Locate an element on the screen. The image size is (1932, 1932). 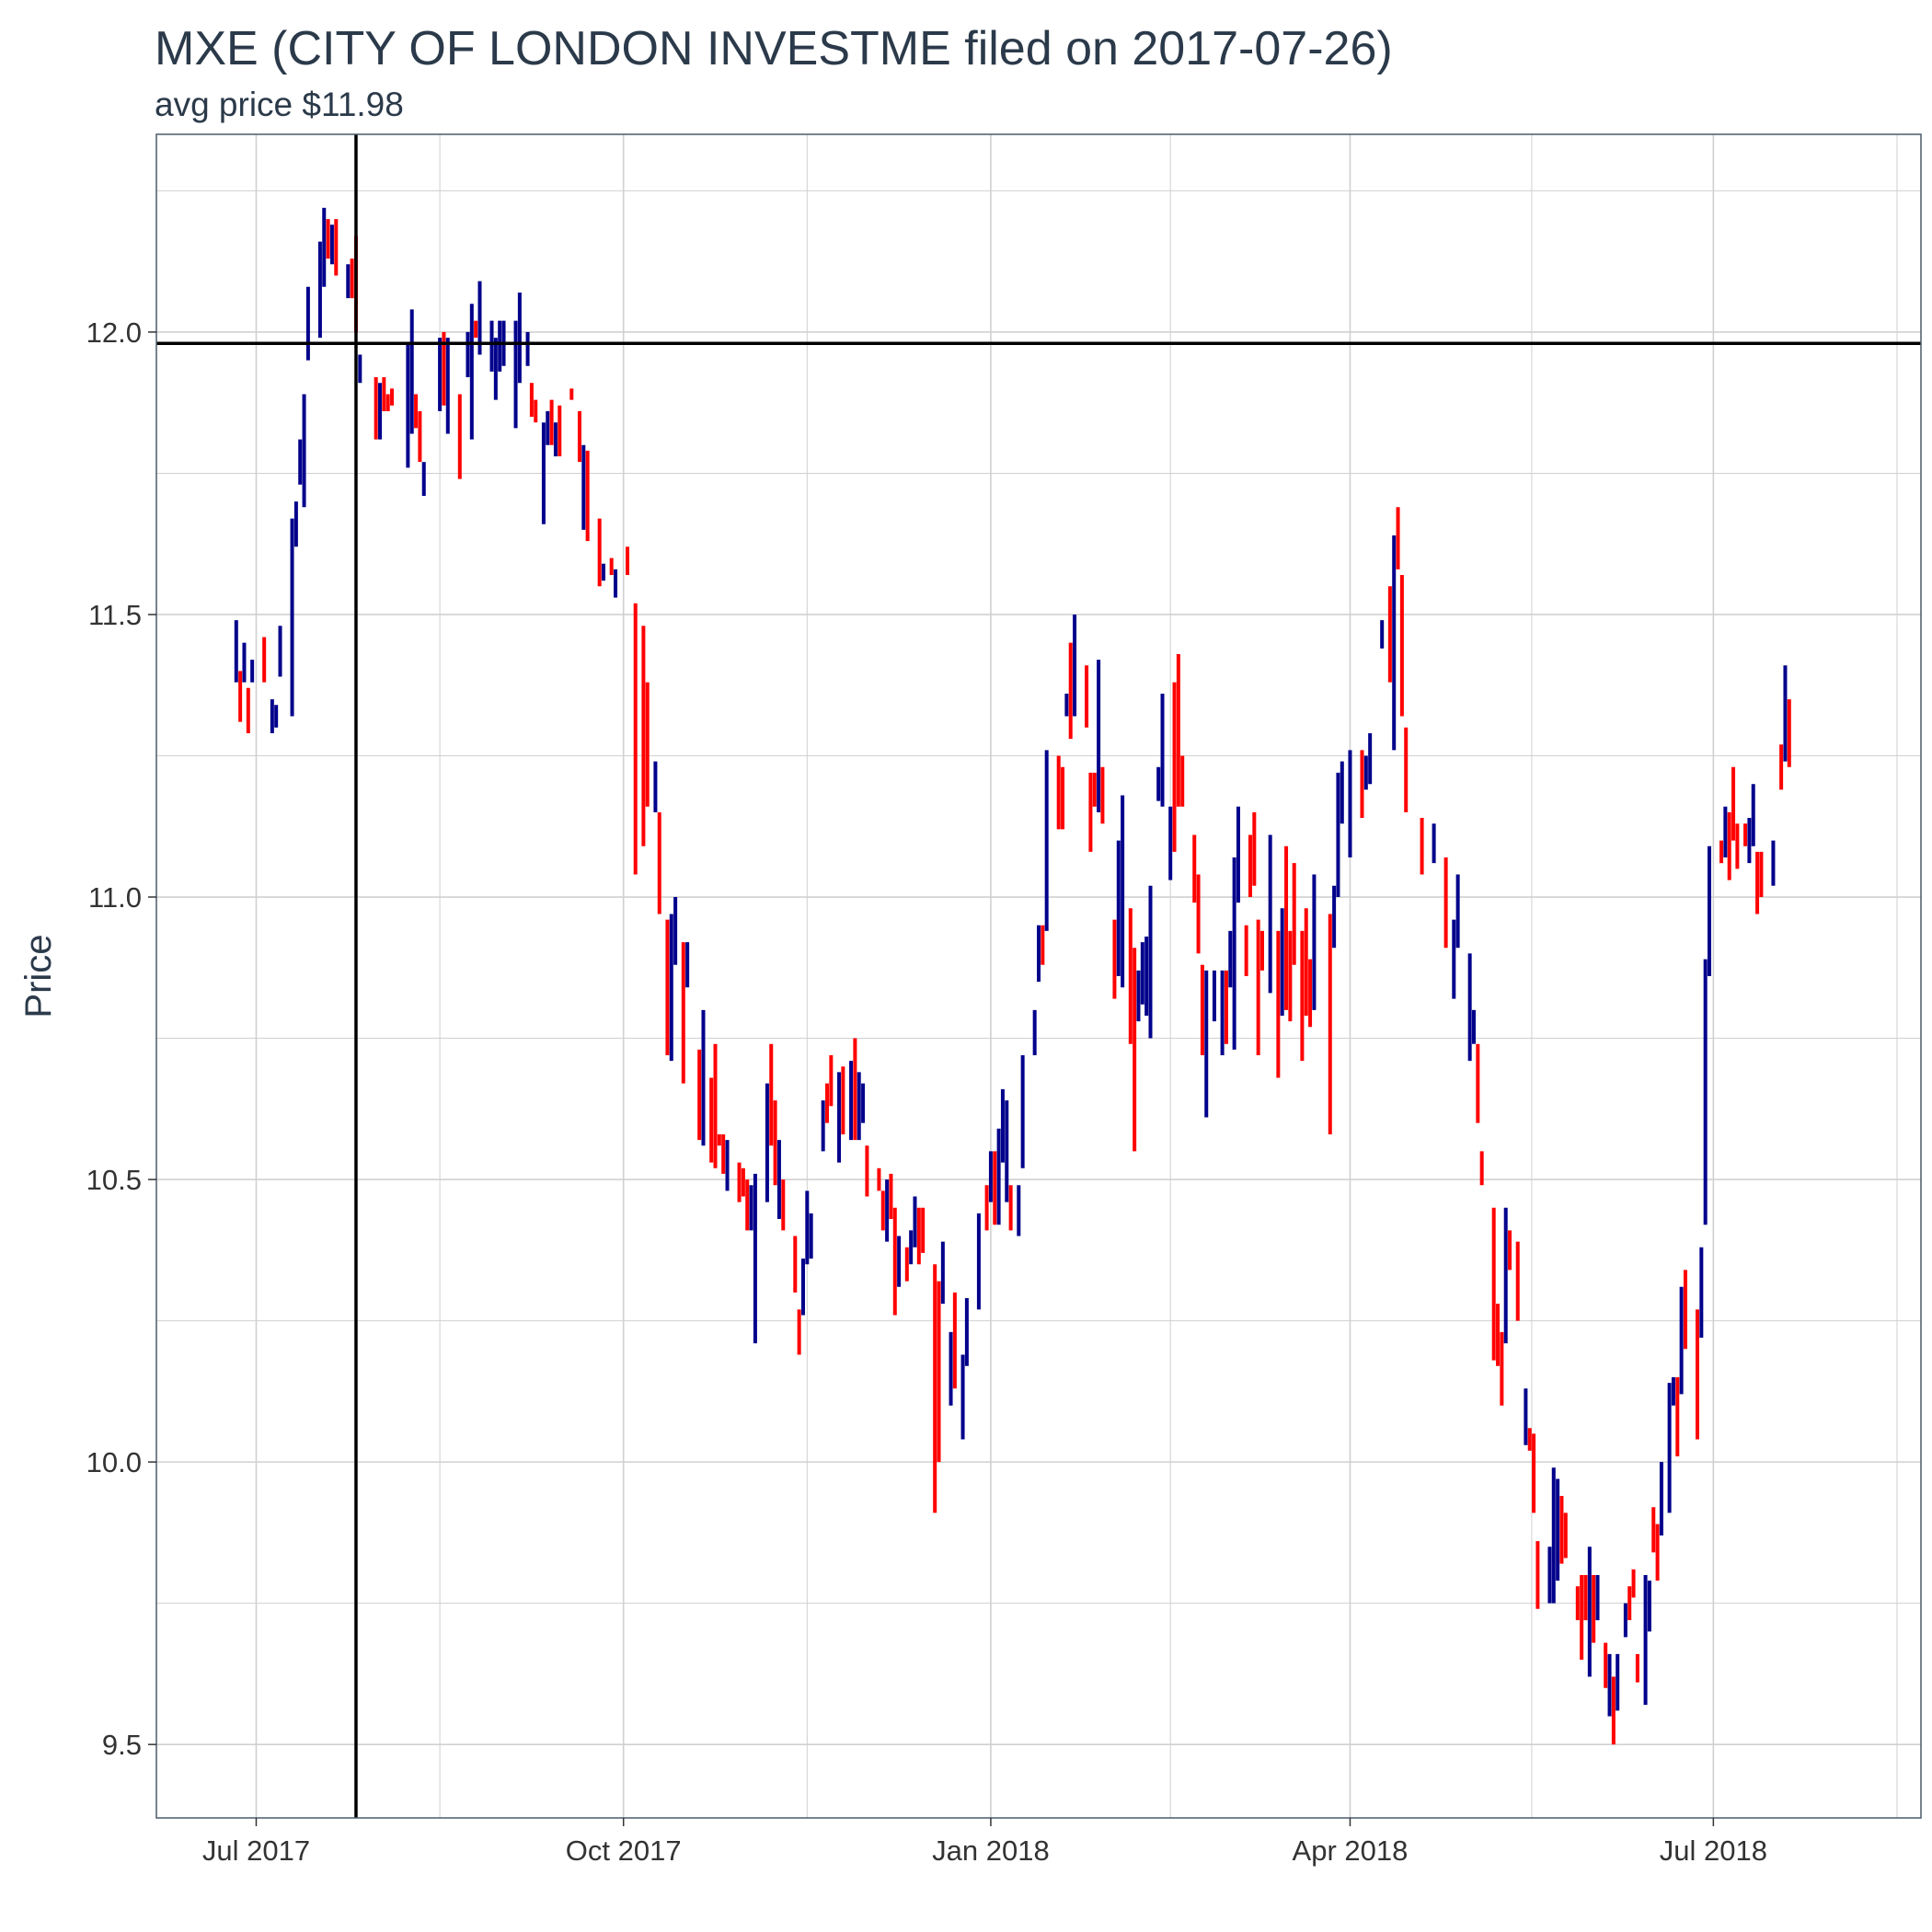
y-axis-title: Price is located at coordinates (38, 976).